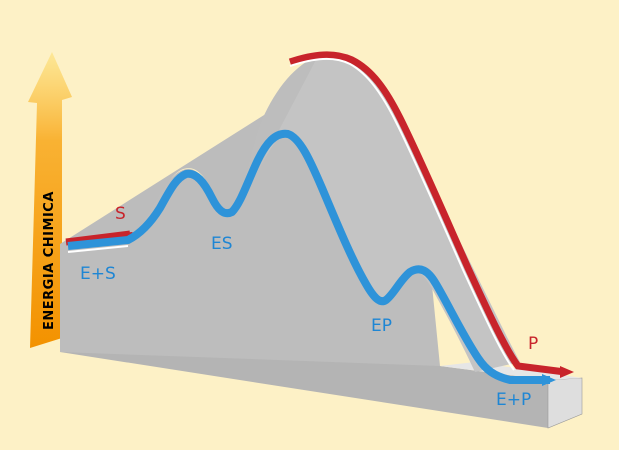  I want to click on catalyzed-path-white-line, so click(98, 249).